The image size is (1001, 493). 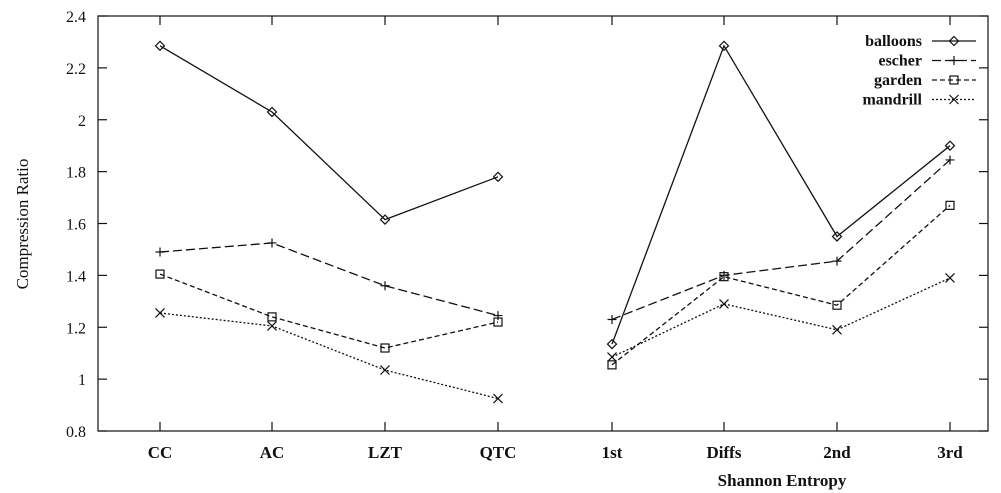 What do you see at coordinates (612, 452) in the screenshot?
I see `x-tick-label: 1st` at bounding box center [612, 452].